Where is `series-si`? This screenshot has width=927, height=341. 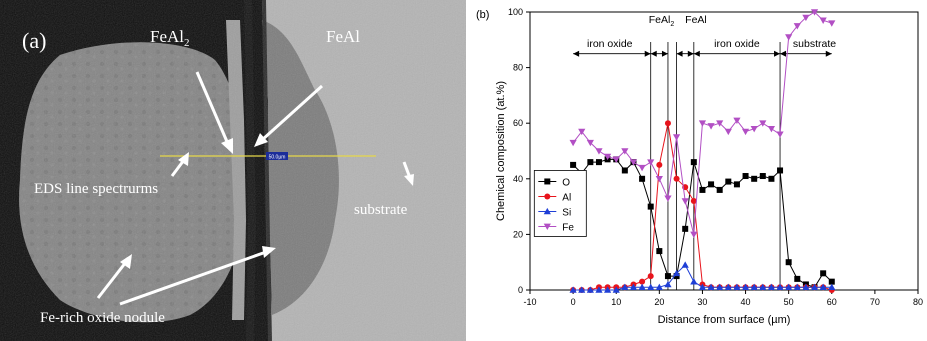
series-si is located at coordinates (702, 277).